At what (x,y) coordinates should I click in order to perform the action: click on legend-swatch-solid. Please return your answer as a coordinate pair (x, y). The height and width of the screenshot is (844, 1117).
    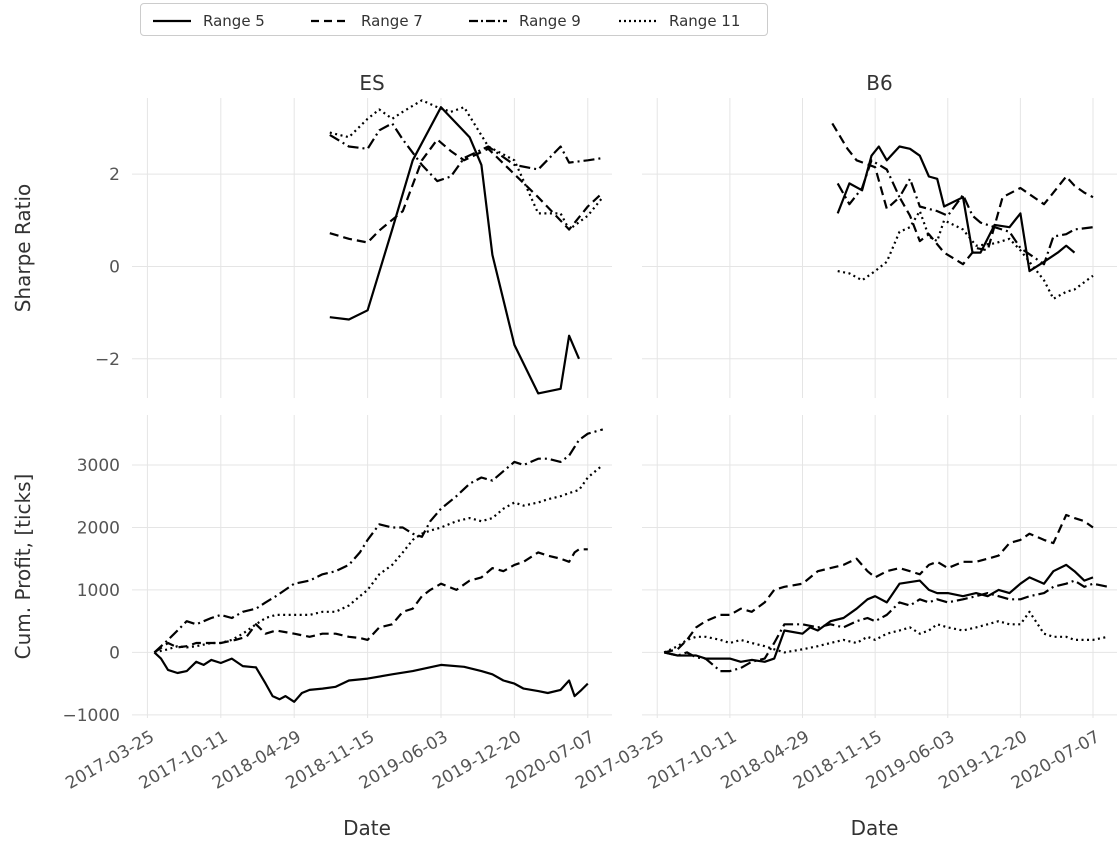
    Looking at the image, I should click on (172, 20).